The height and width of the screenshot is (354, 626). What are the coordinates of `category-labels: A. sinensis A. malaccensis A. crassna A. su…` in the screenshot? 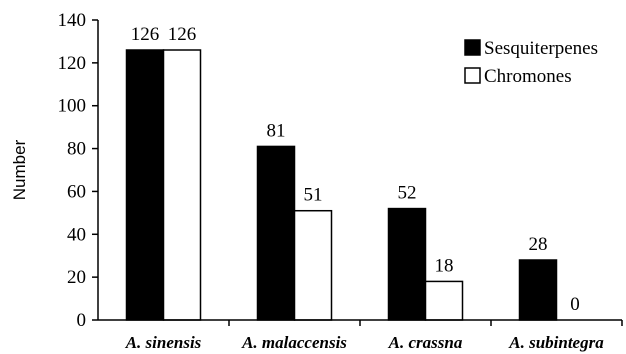 It's located at (374, 336).